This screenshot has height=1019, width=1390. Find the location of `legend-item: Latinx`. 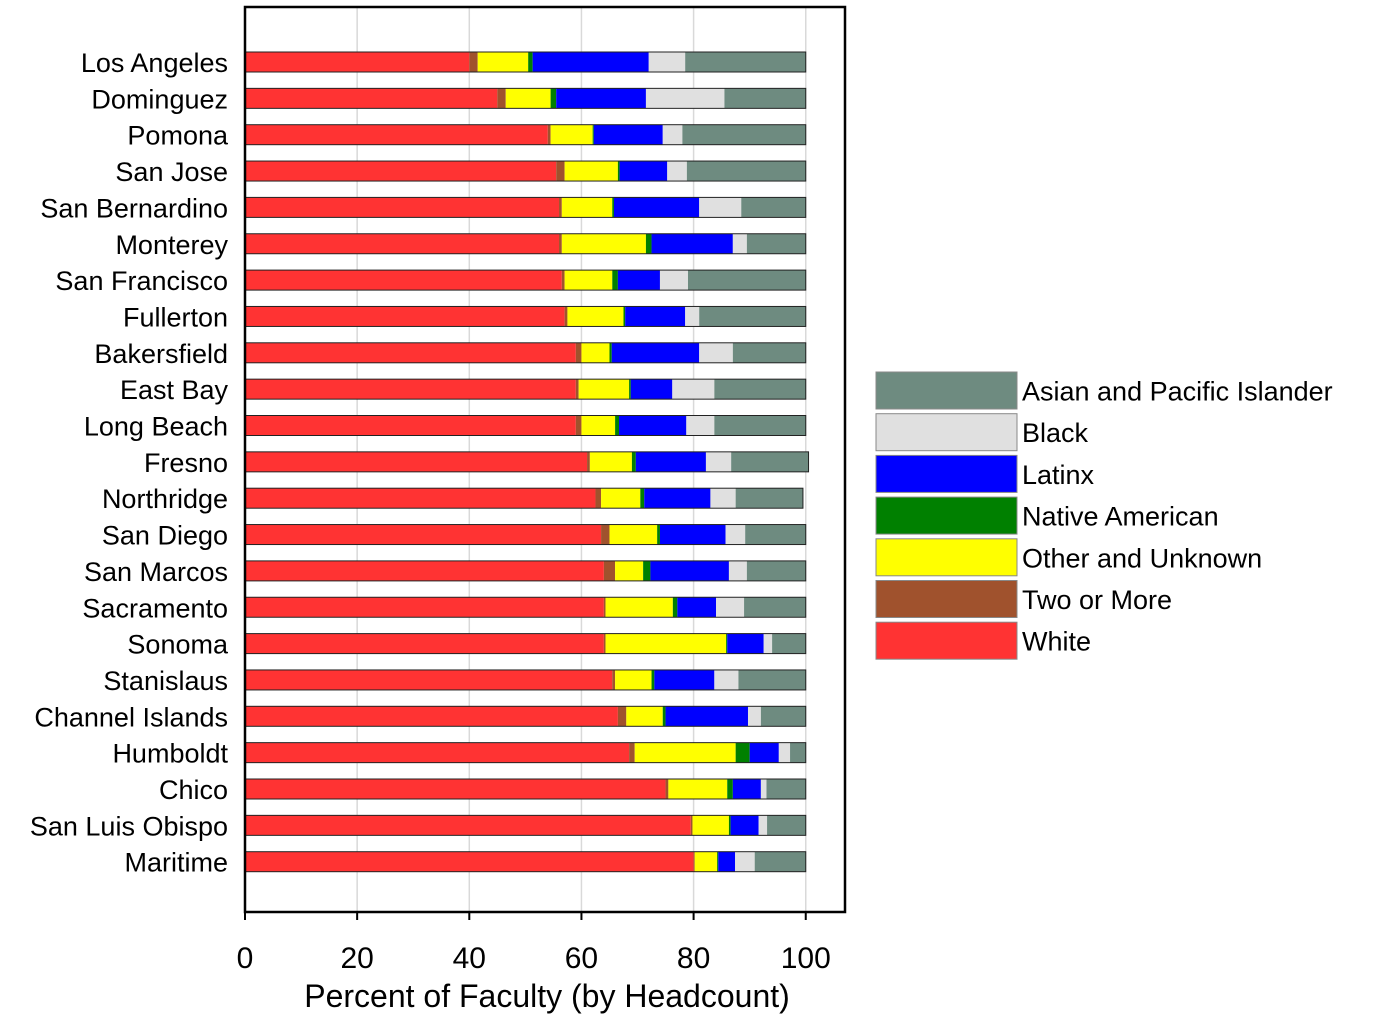

legend-item: Latinx is located at coordinates (985, 473).